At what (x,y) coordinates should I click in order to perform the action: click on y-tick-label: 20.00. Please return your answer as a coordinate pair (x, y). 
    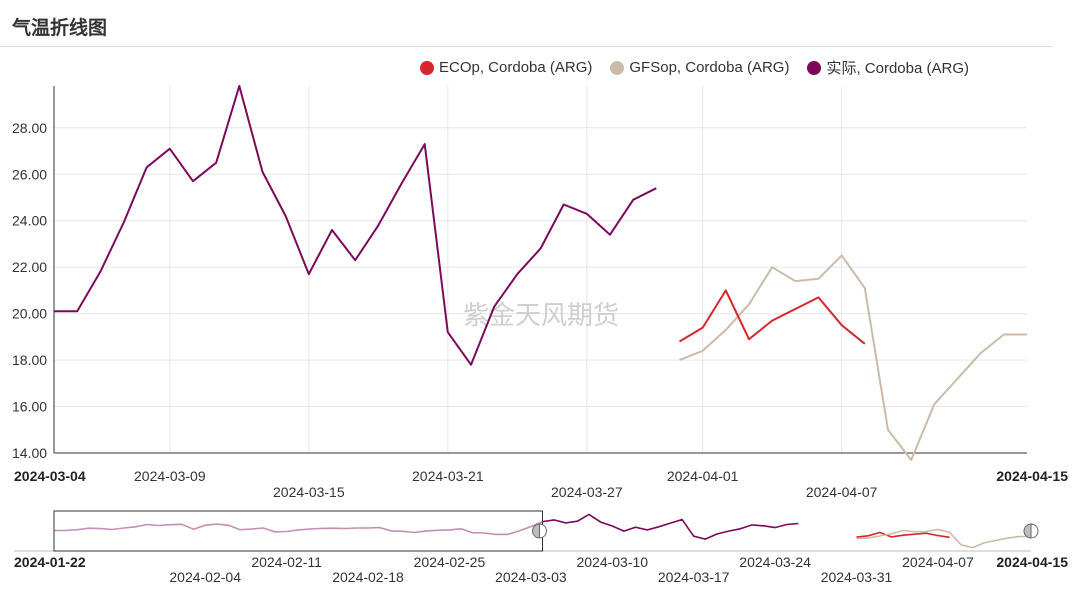
    Looking at the image, I should click on (29, 314).